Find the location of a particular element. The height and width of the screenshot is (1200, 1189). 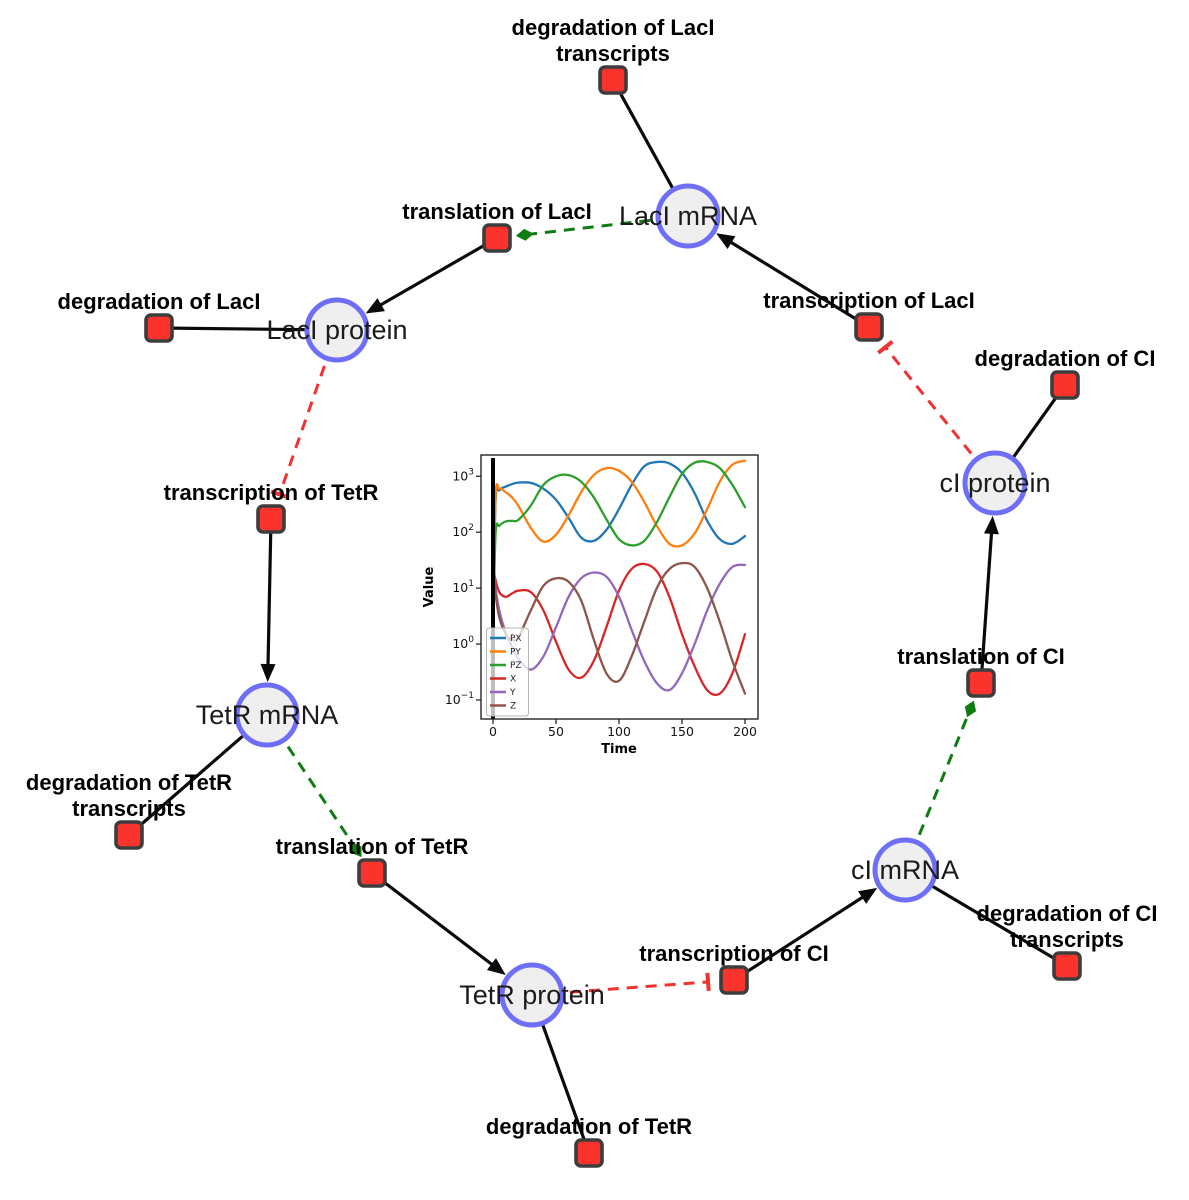

series-line-PX is located at coordinates (619, 553).